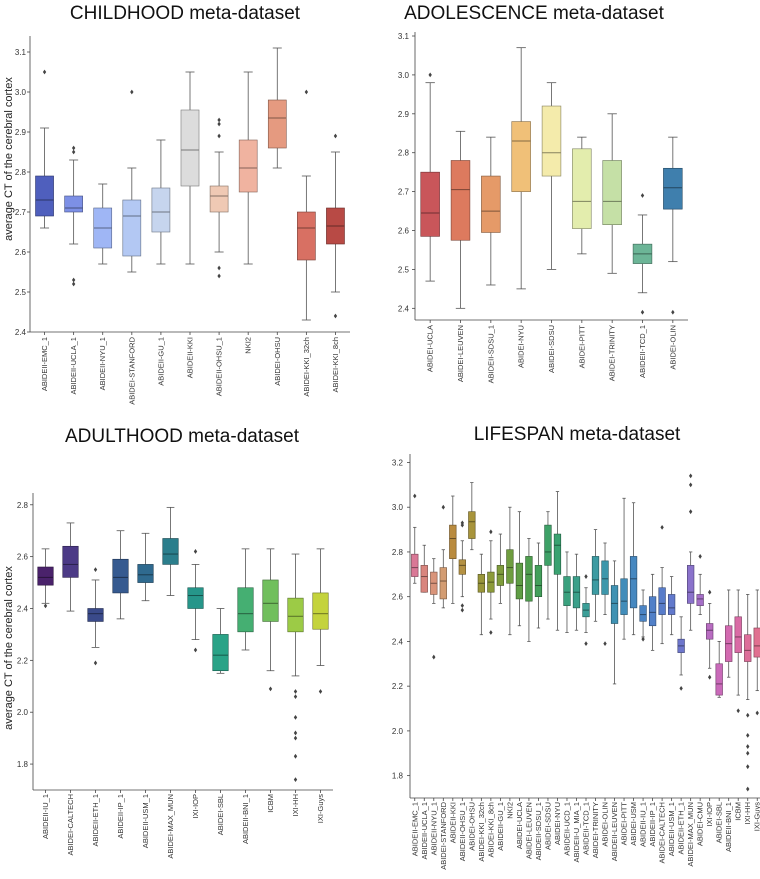  I want to click on box-ixi-iop, so click(195, 601).